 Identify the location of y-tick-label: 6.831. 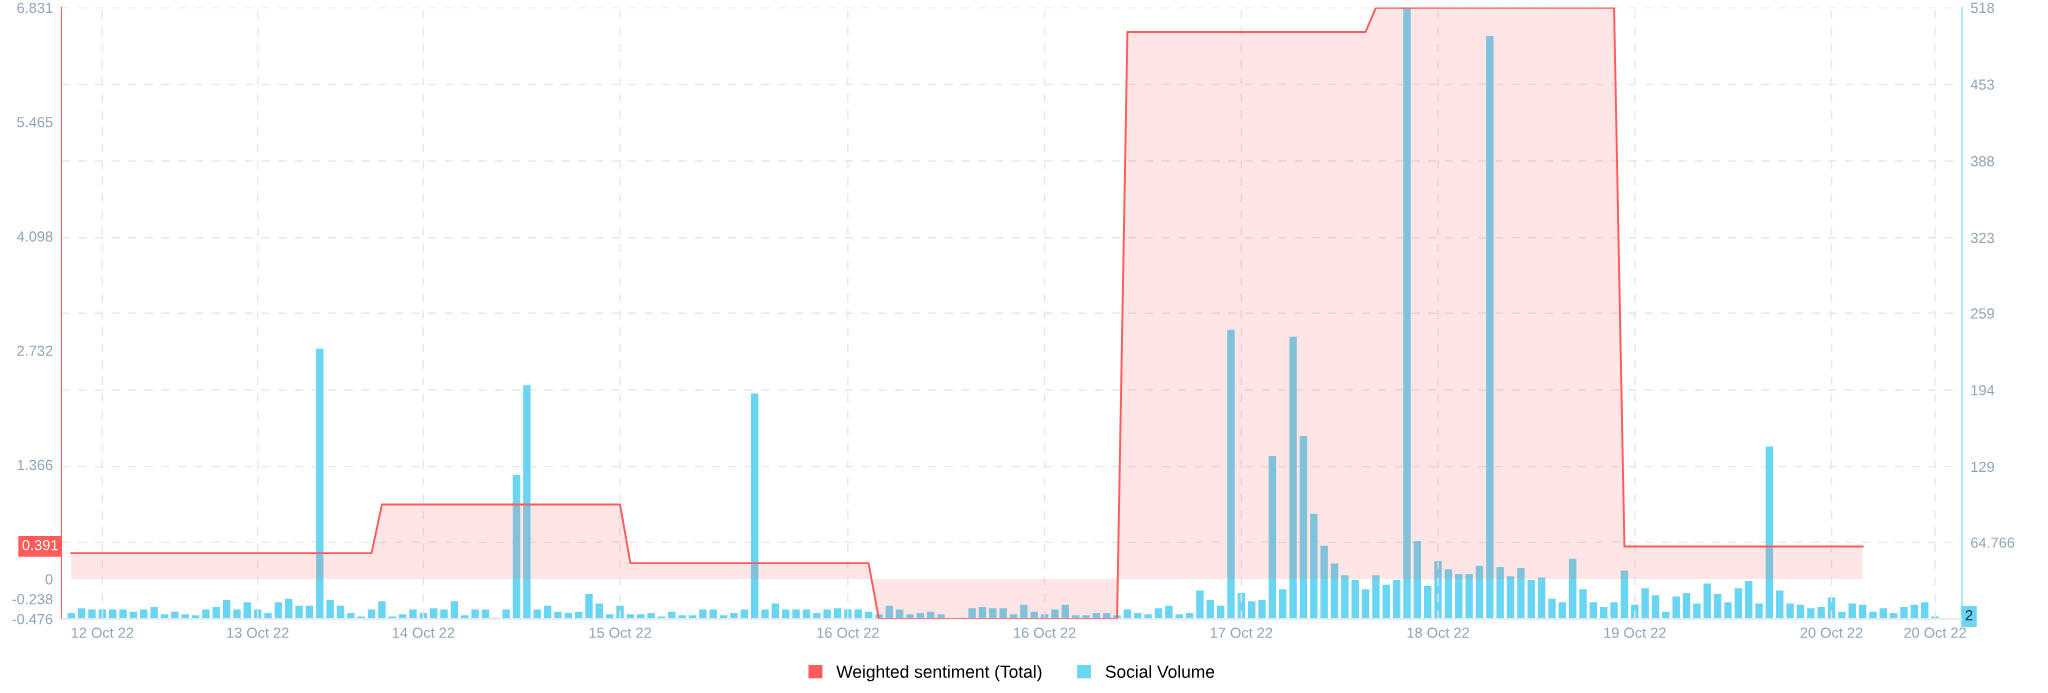
(35, 8).